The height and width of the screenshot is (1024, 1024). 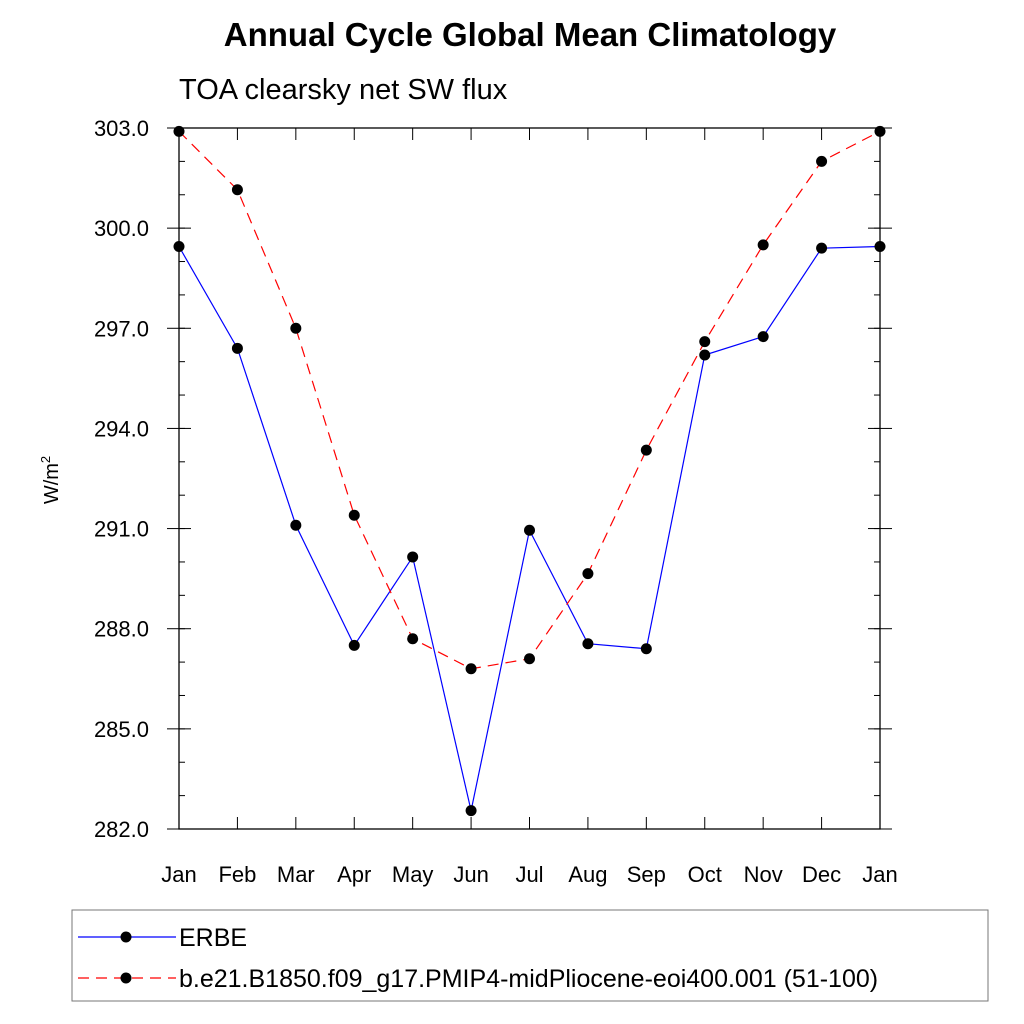 What do you see at coordinates (121, 228) in the screenshot?
I see `y-tick-label: 300.0` at bounding box center [121, 228].